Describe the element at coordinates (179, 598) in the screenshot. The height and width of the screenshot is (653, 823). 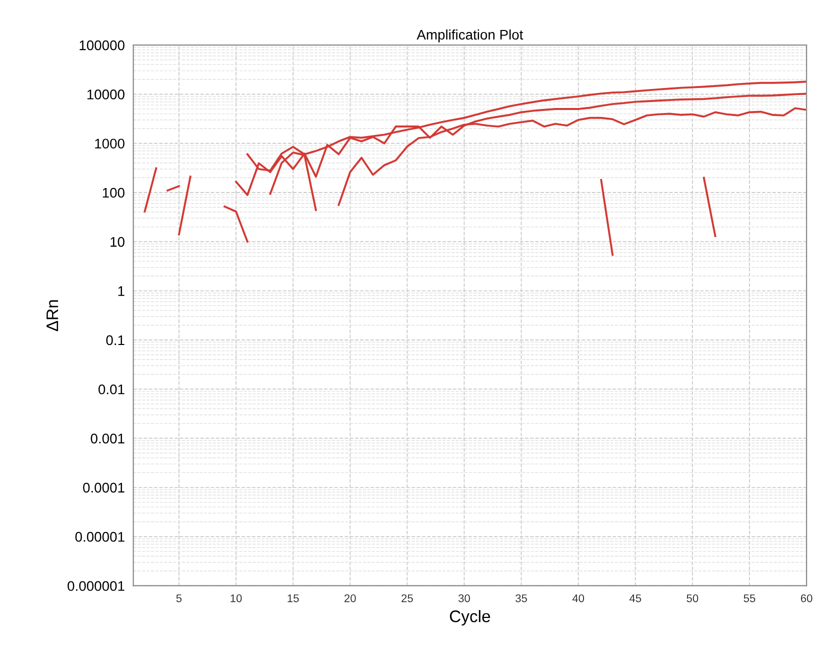
I see `x-tick-label: 5` at that location.